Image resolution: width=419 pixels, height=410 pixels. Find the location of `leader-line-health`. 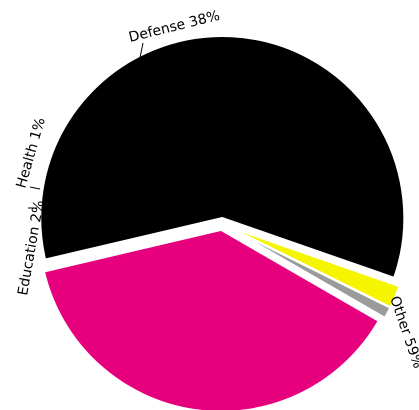

leader-line-health is located at coordinates (35, 188).